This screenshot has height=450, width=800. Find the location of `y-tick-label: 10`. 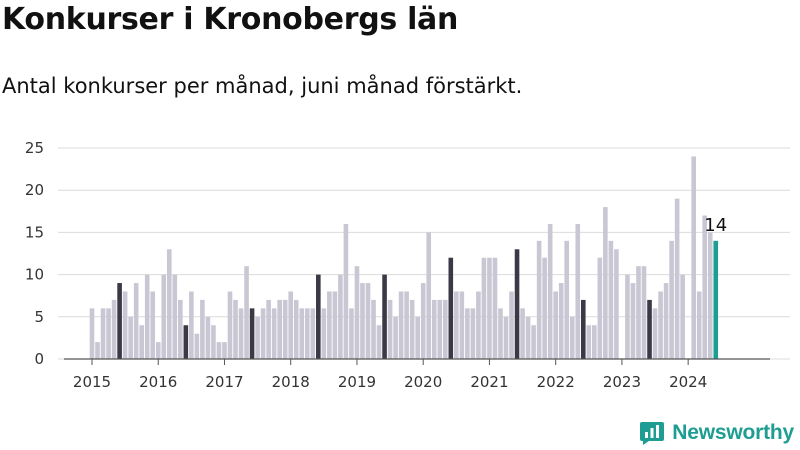

y-tick-label: 10 is located at coordinates (34, 275).